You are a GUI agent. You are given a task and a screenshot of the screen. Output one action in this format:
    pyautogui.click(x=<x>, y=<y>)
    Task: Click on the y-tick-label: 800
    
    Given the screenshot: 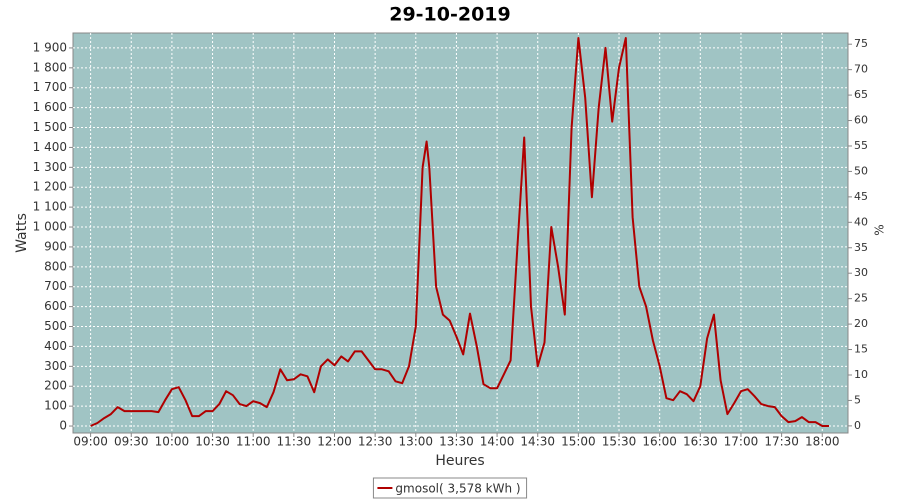 What is the action you would take?
    pyautogui.click(x=55, y=266)
    